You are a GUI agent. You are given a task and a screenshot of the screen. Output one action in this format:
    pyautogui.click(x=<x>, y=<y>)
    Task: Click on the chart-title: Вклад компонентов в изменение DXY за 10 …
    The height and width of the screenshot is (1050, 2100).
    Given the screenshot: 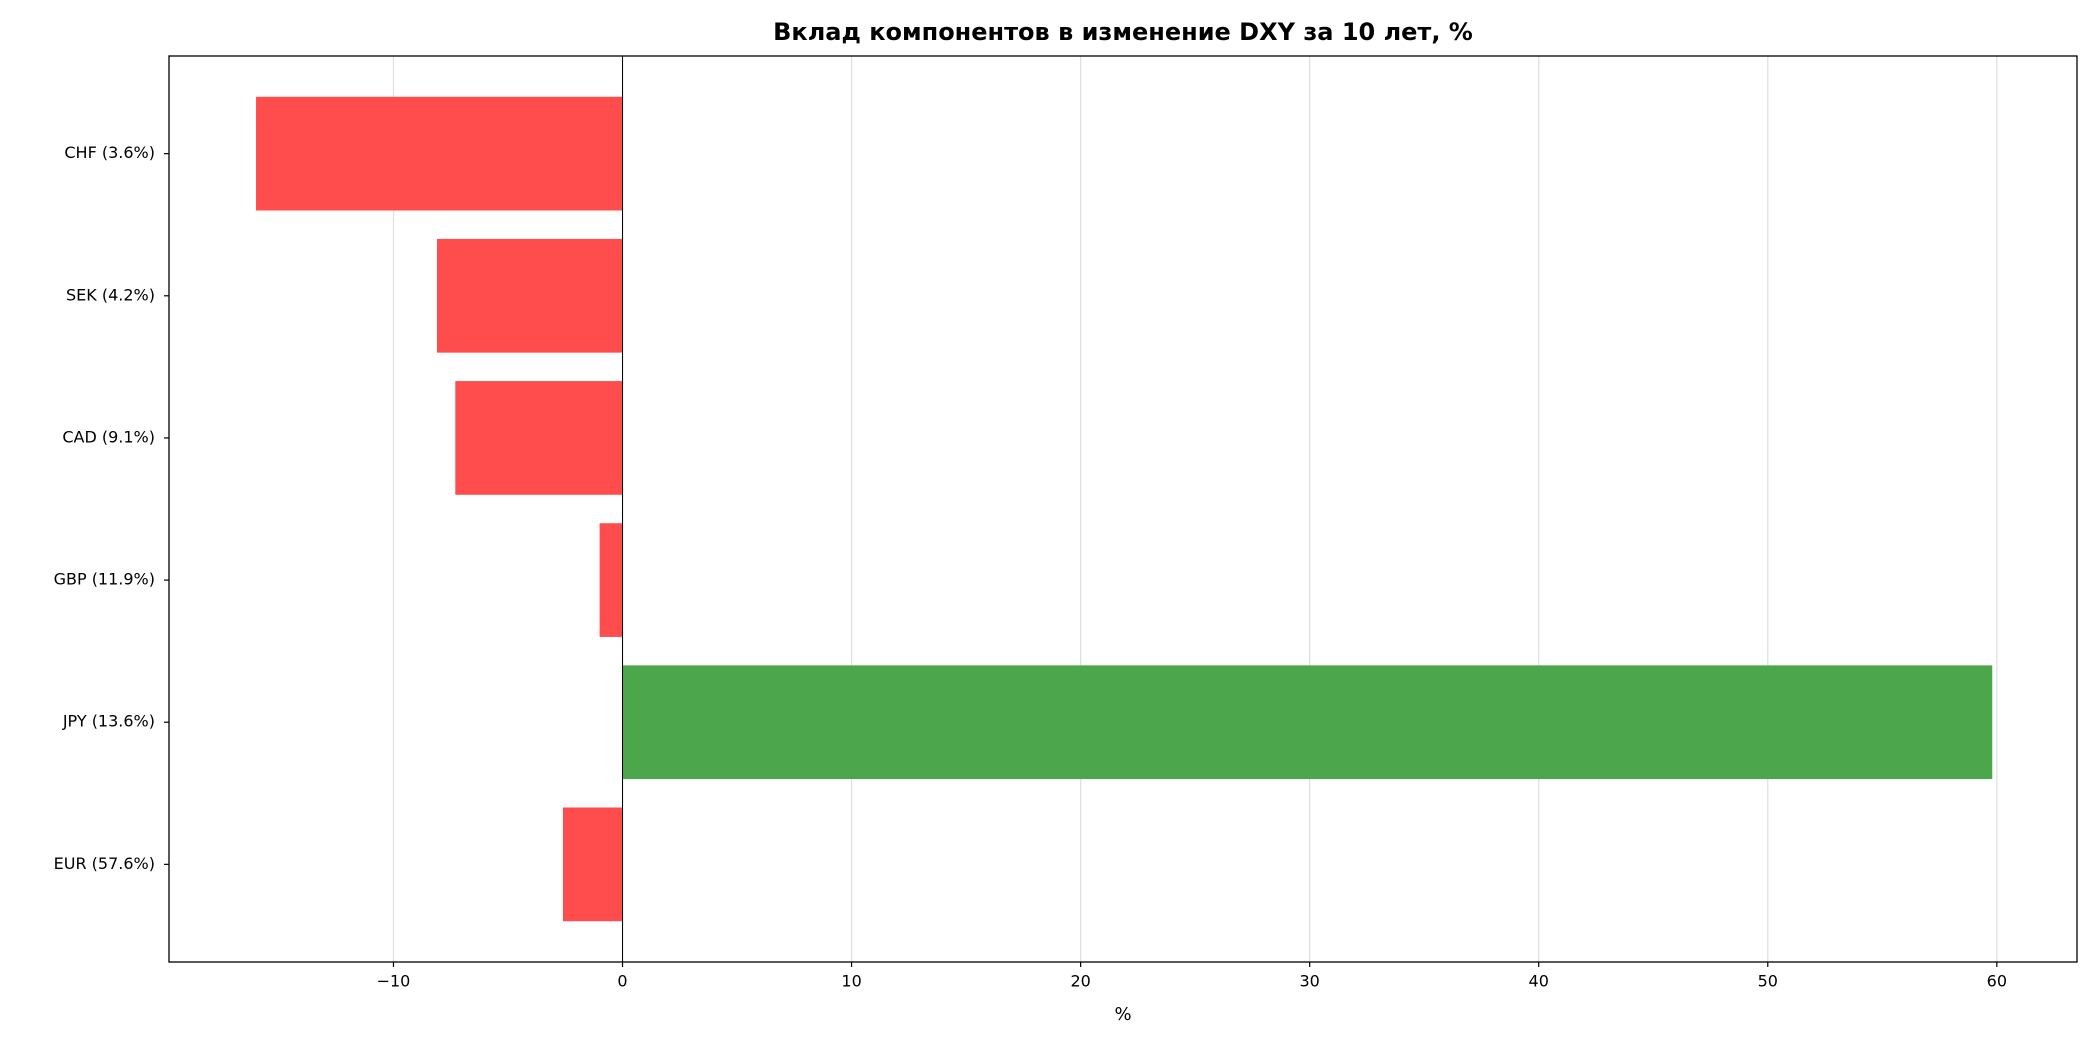 What is the action you would take?
    pyautogui.click(x=1123, y=32)
    